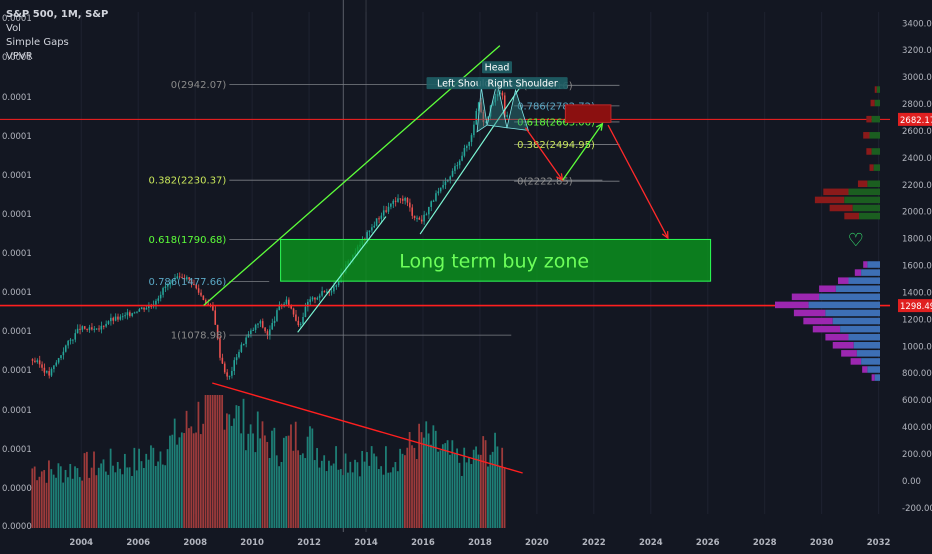 The image size is (932, 554). What do you see at coordinates (13, 28) in the screenshot?
I see `legend-item-vol: Vol` at bounding box center [13, 28].